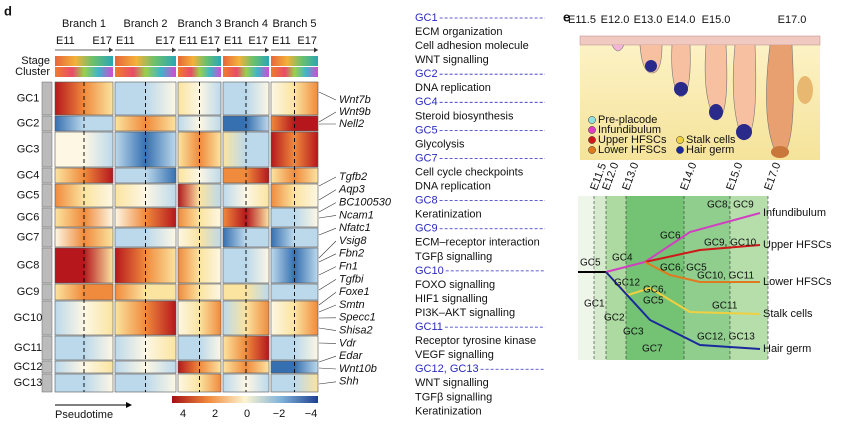 The width and height of the screenshot is (846, 431). Describe the element at coordinates (426, 102) in the screenshot. I see `go-cluster: GC4` at that location.